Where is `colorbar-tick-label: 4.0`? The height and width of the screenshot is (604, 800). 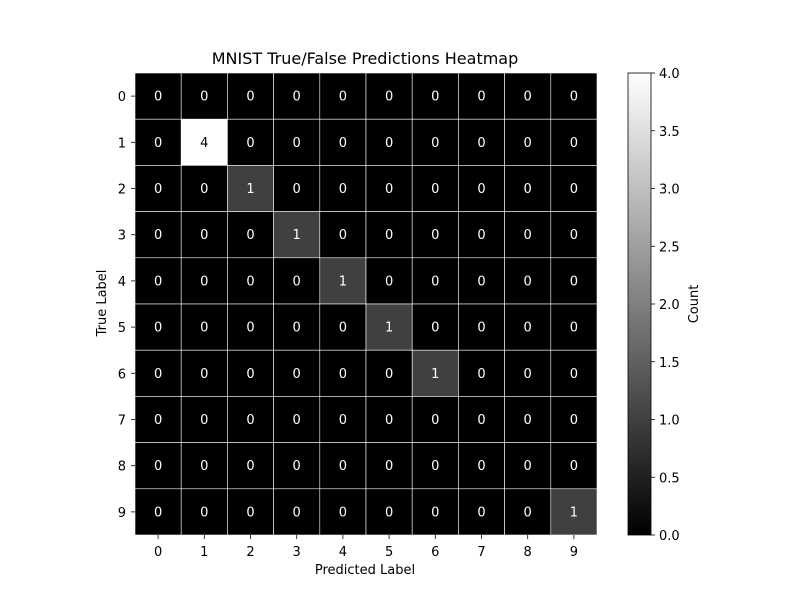
colorbar-tick-label: 4.0 is located at coordinates (669, 74).